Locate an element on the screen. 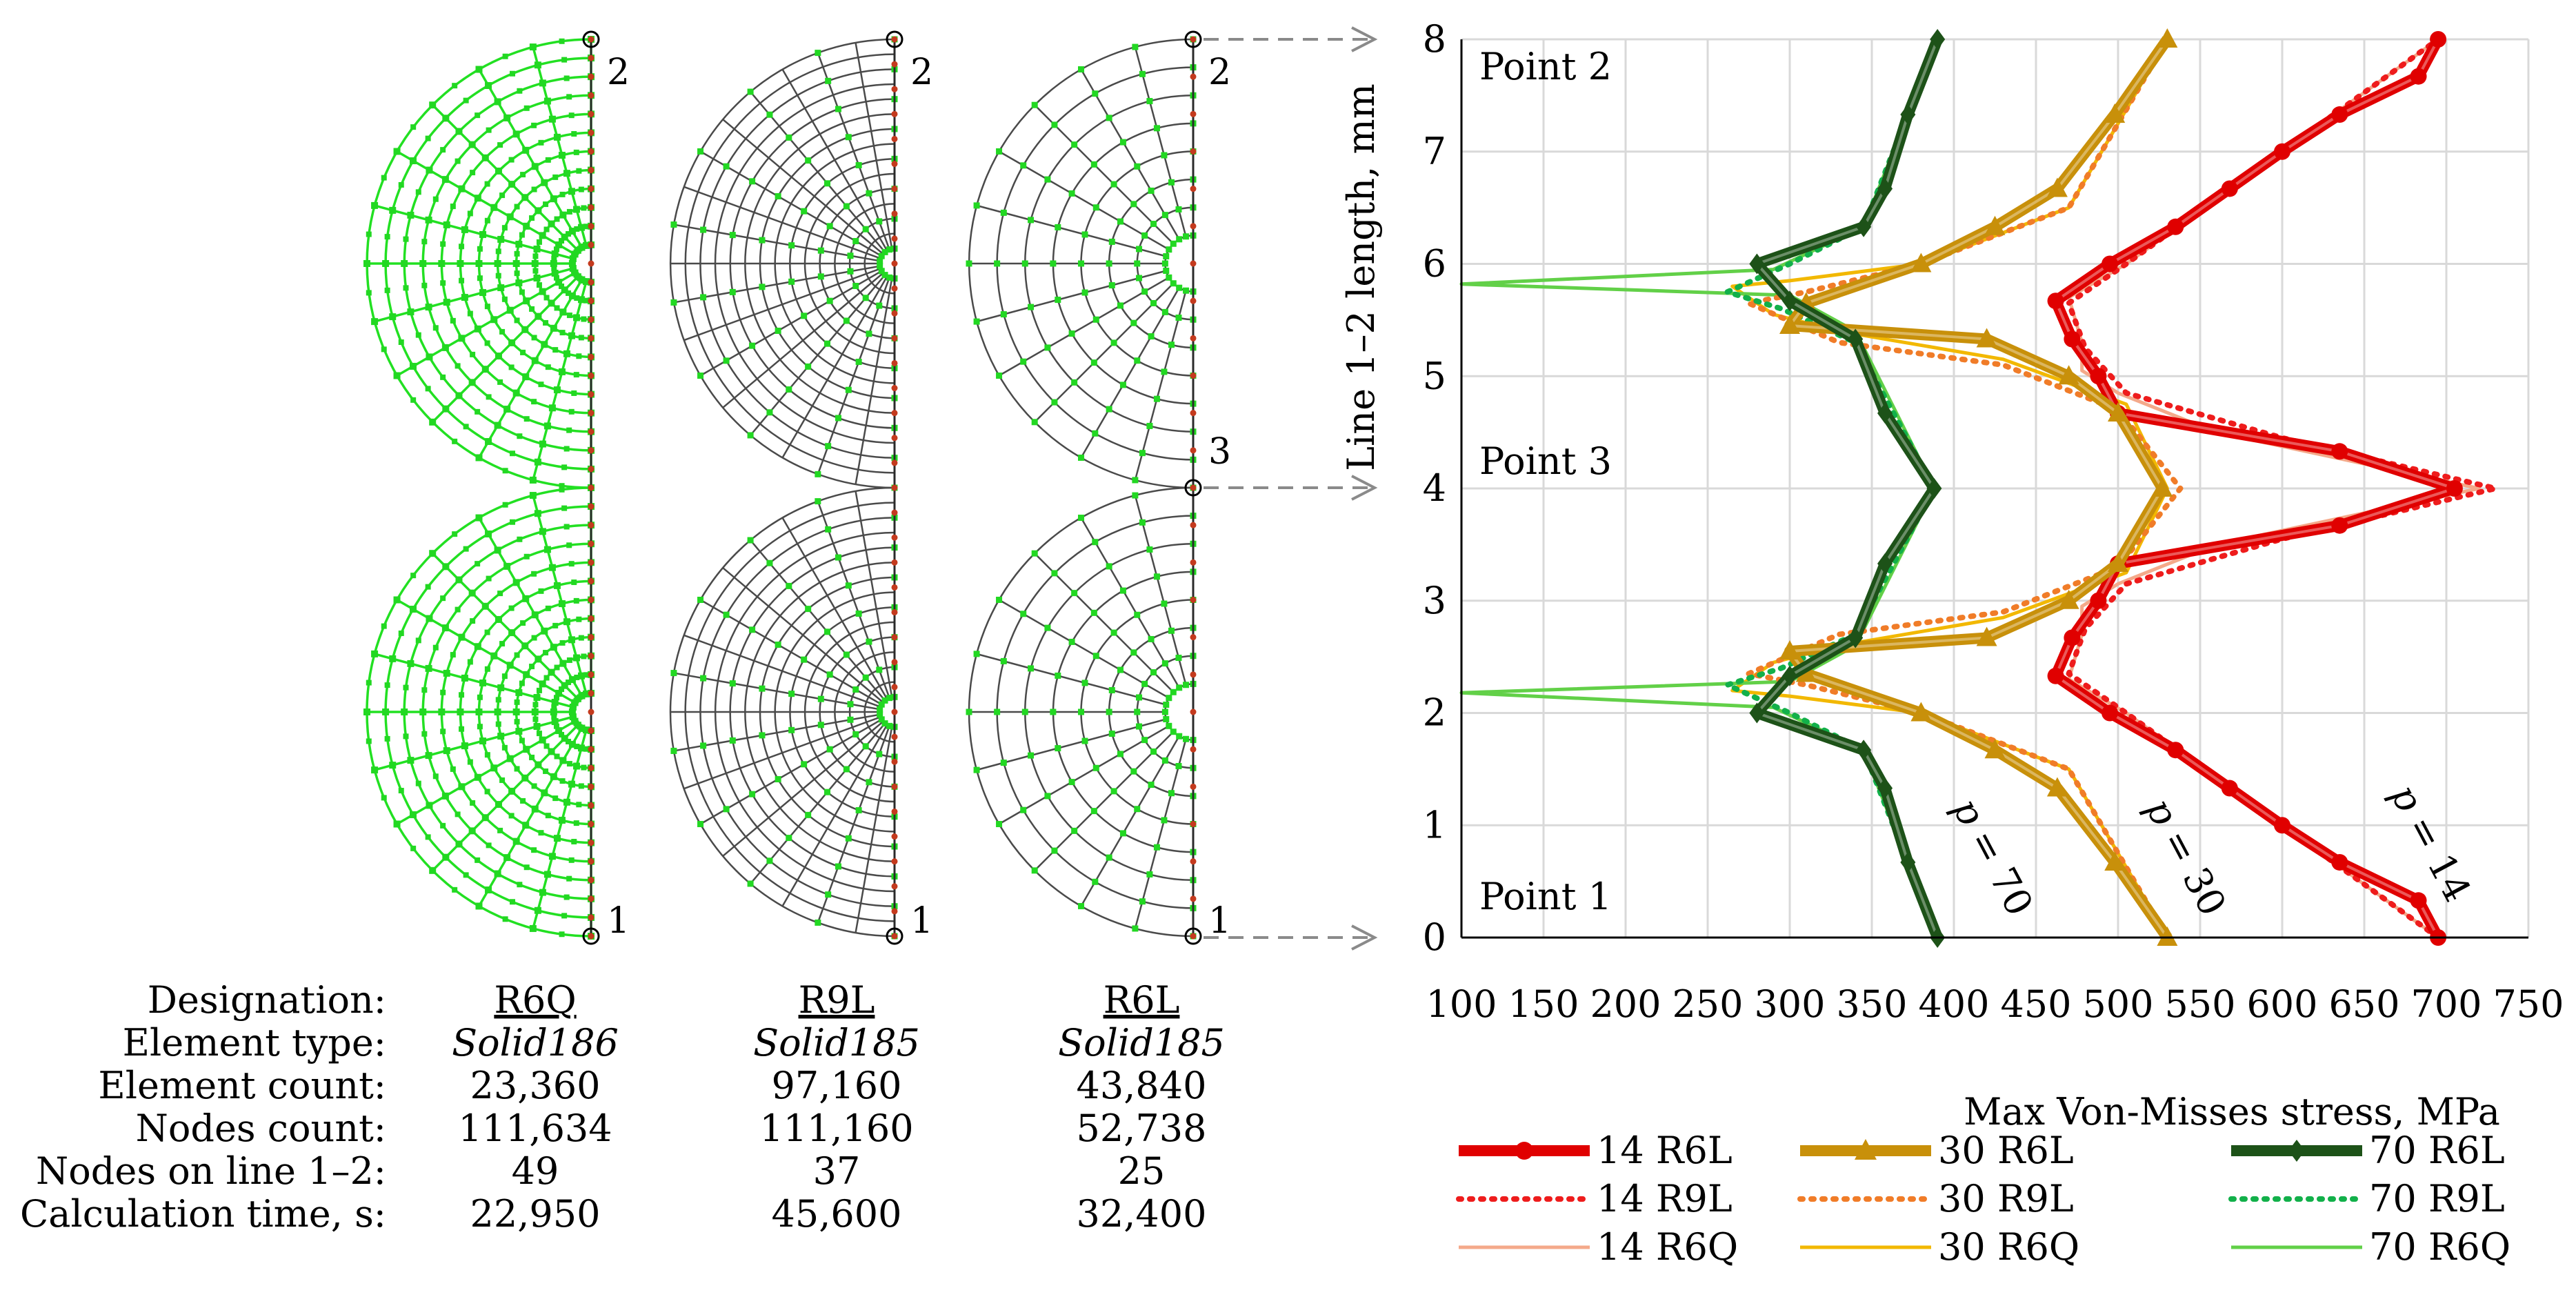 Image resolution: width=2576 pixels, height=1308 pixels. r6q-nodes-on-line: 49 is located at coordinates (535, 1171).